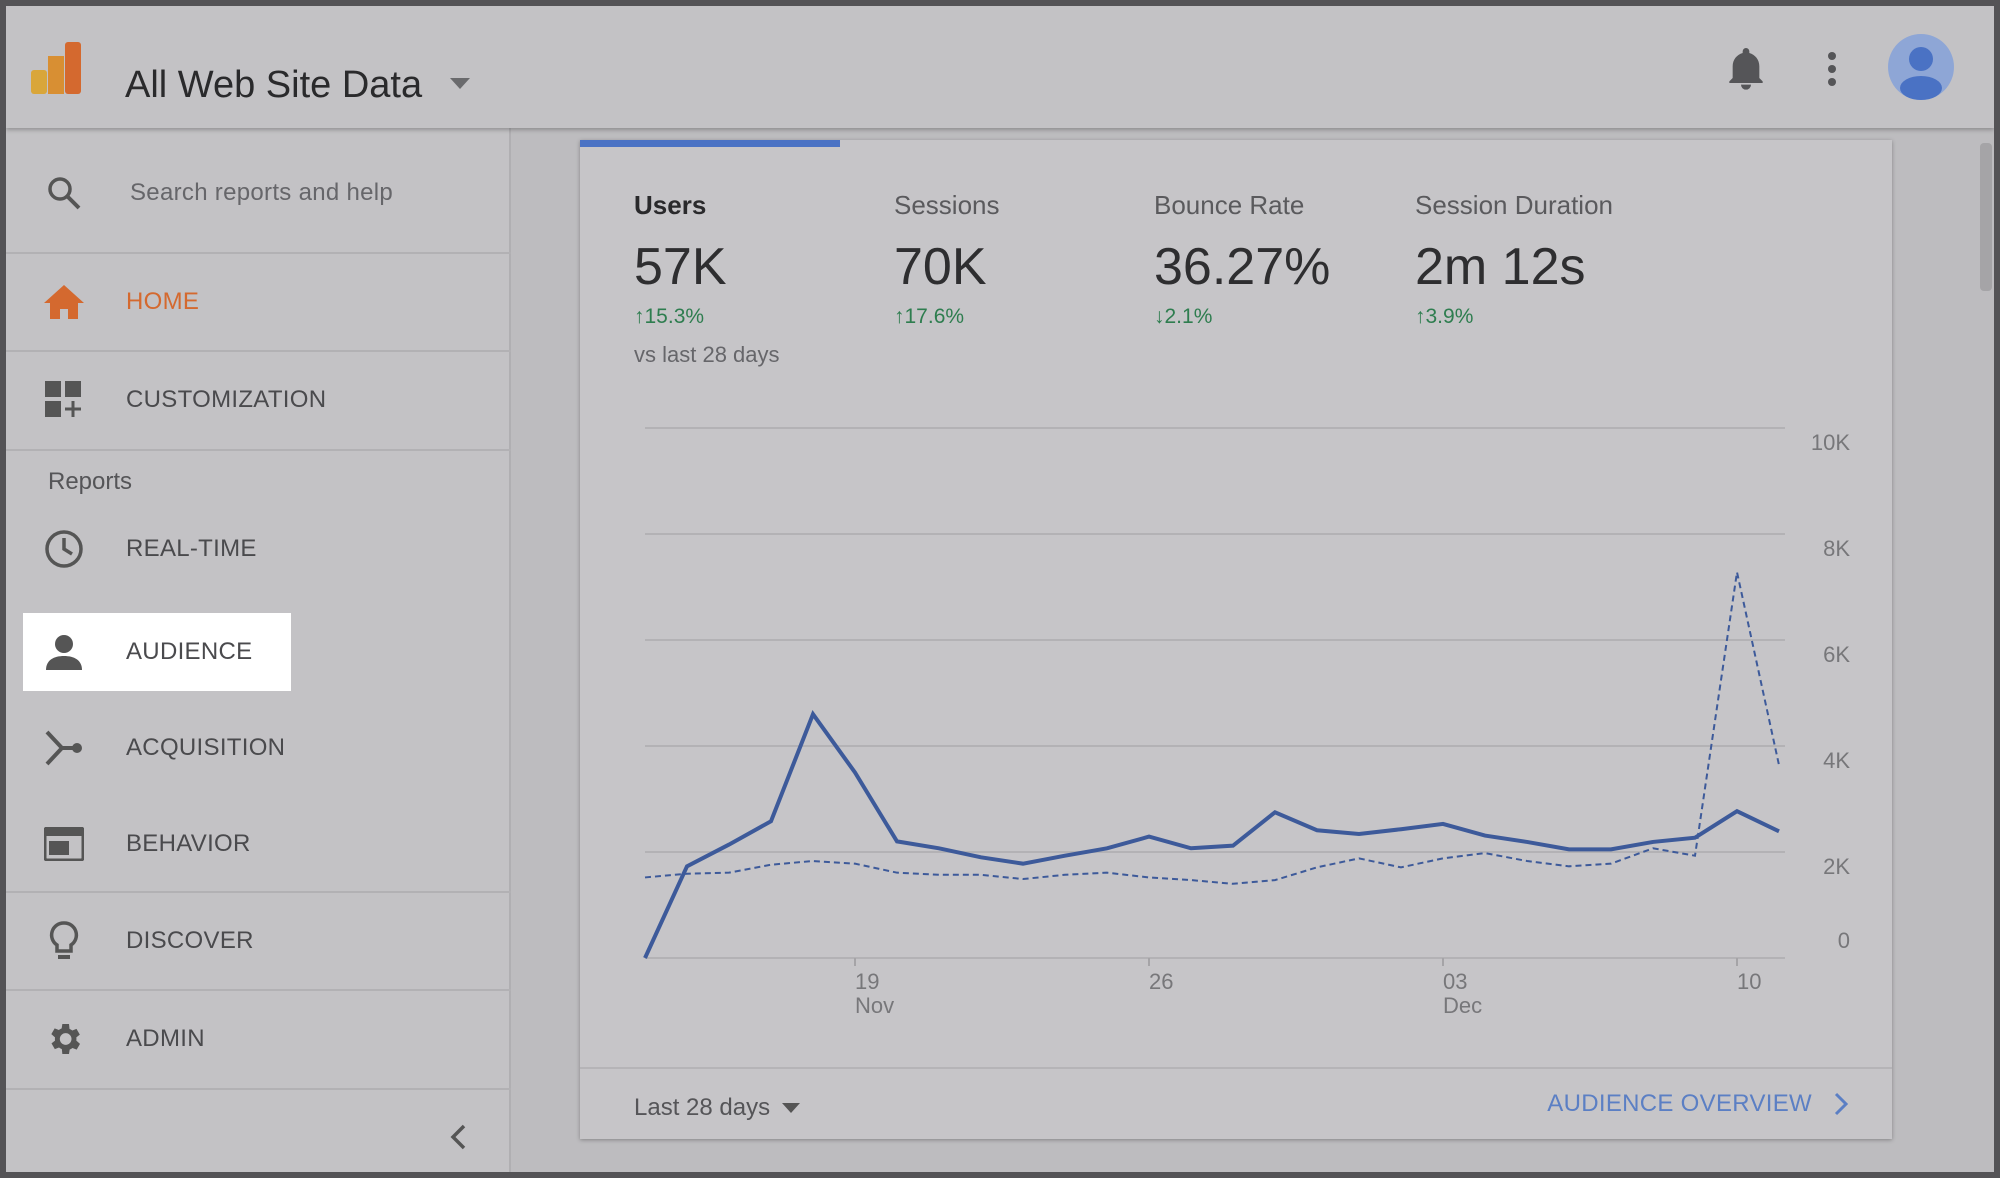  I want to click on sidebar-item-label: ADMIN, so click(165, 1038).